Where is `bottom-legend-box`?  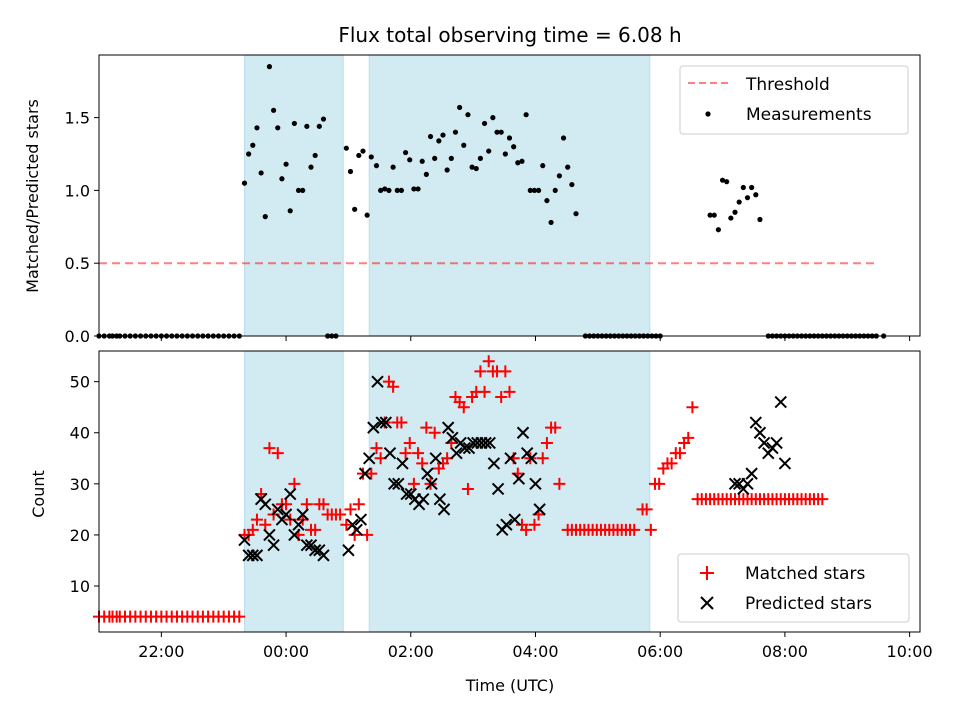
bottom-legend-box is located at coordinates (793, 588).